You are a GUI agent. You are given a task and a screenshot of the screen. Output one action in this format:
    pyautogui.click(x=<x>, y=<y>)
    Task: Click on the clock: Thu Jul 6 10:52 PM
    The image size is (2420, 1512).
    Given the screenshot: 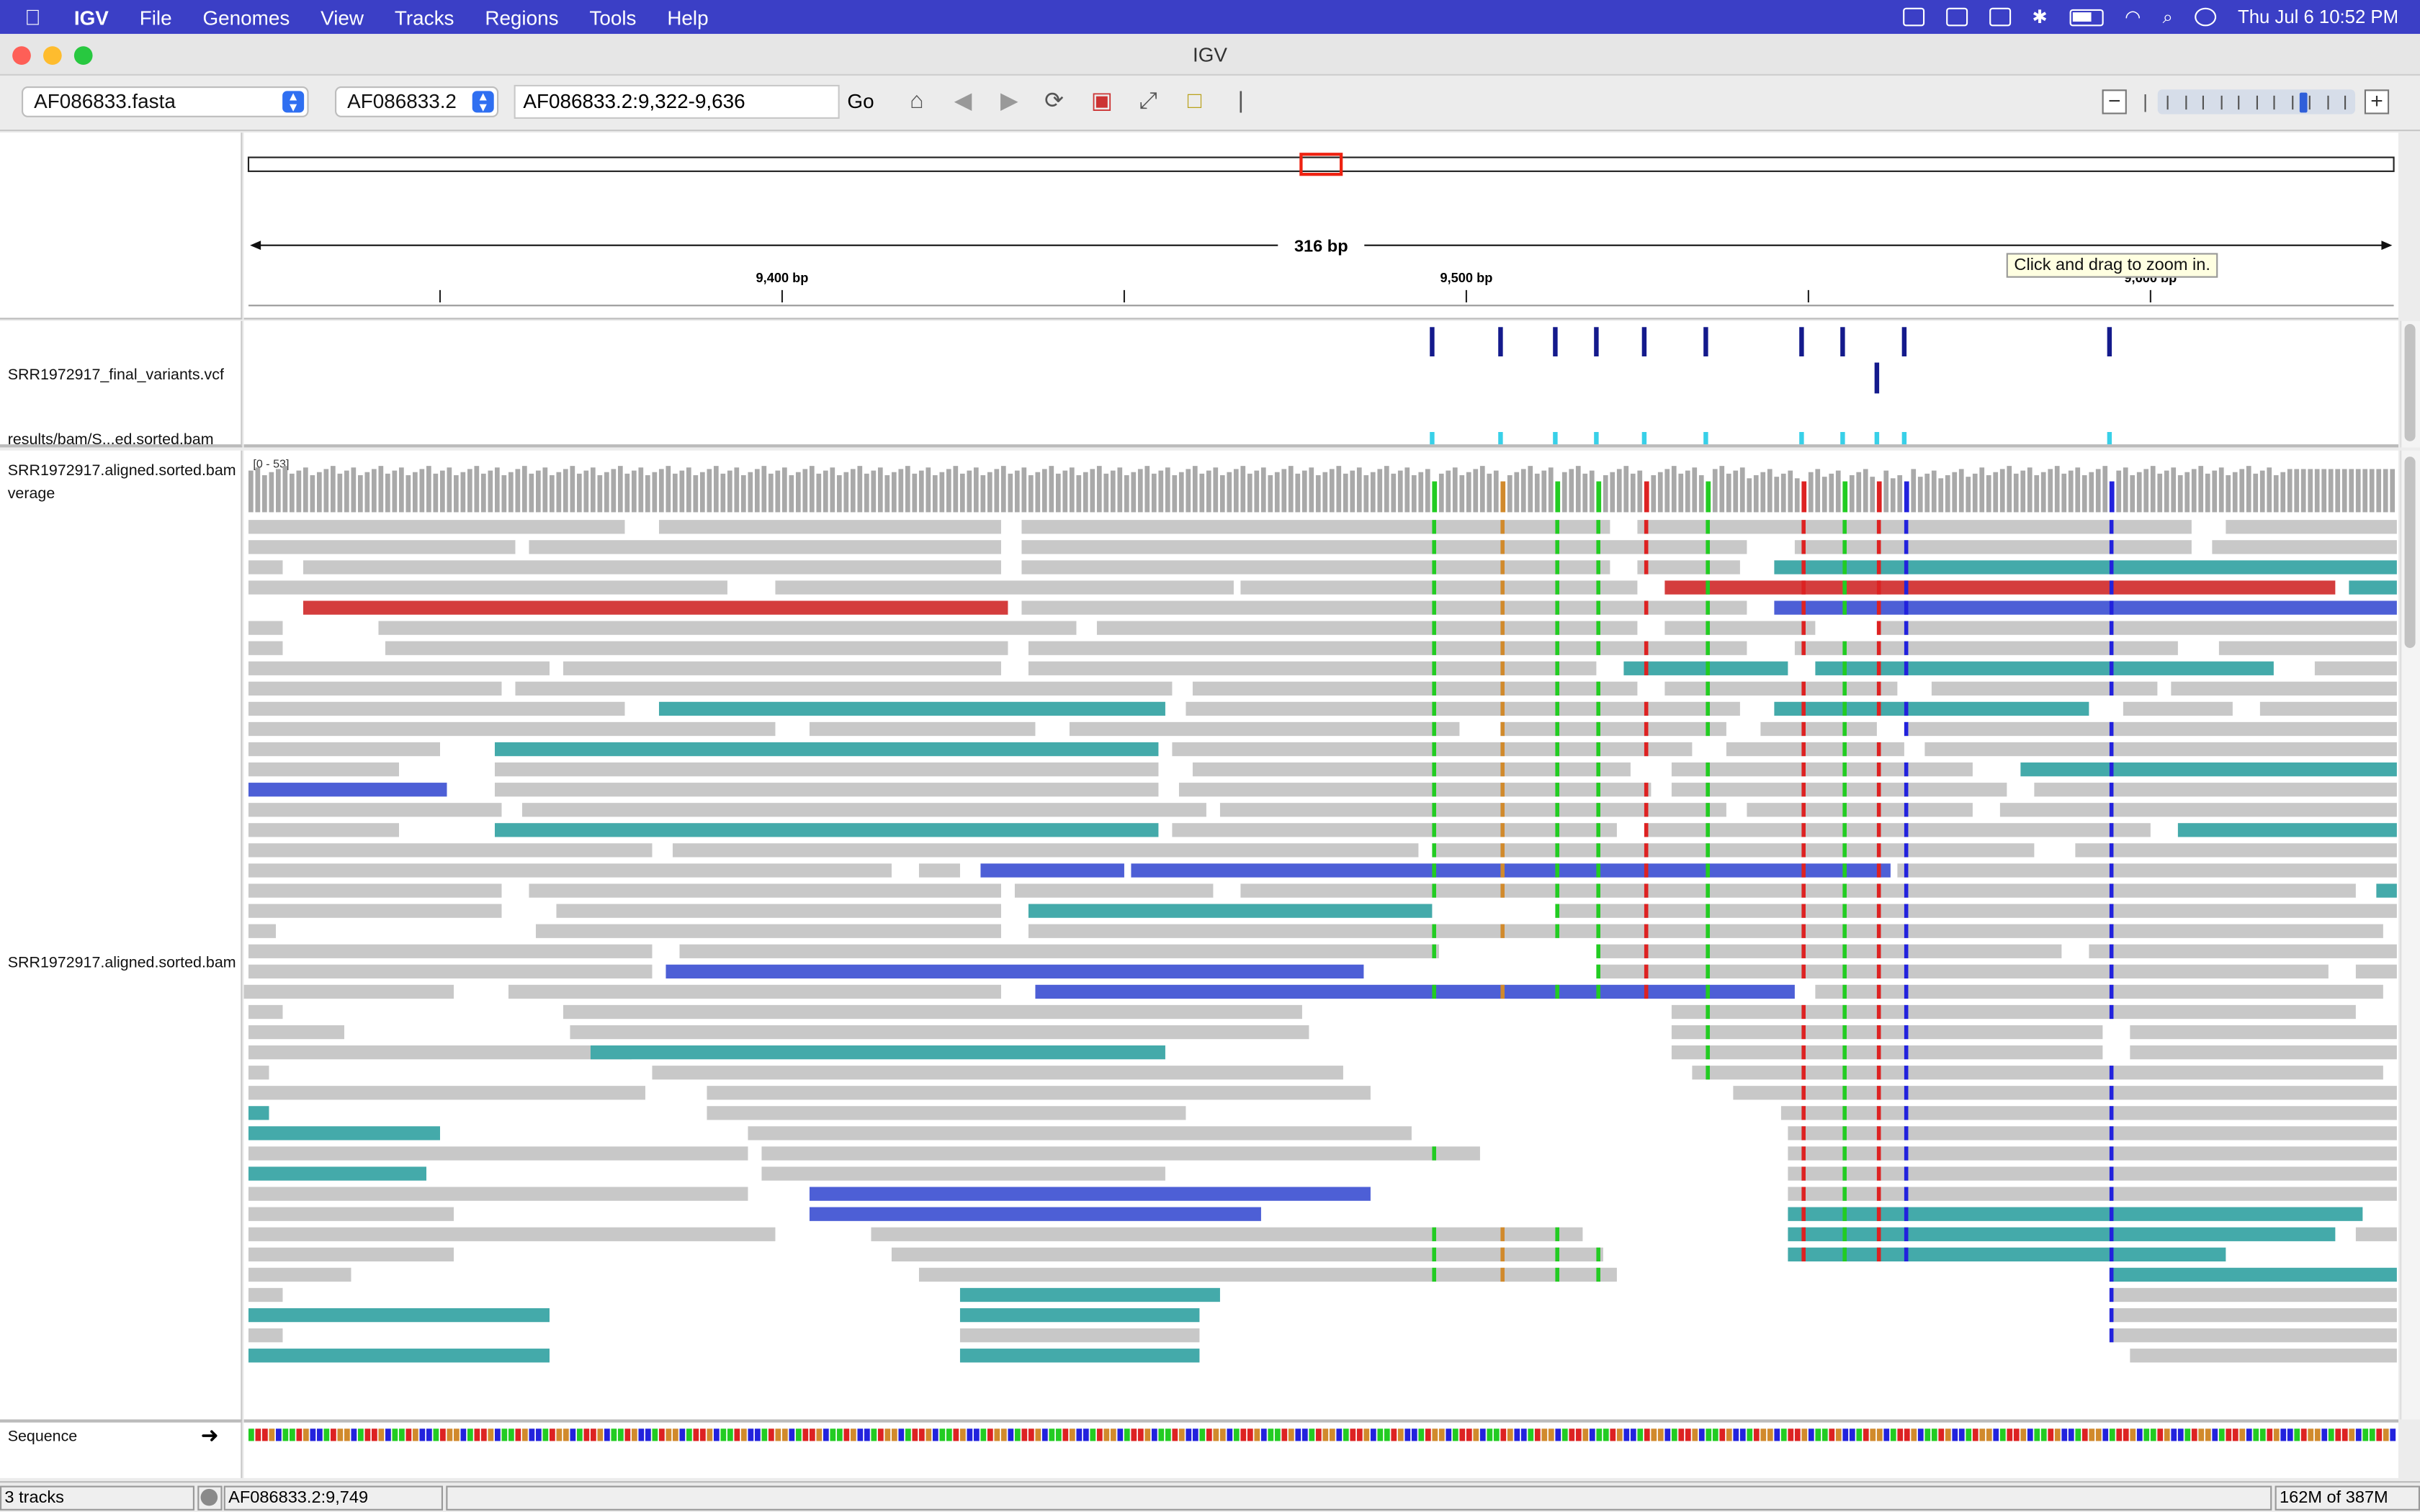 What is the action you would take?
    pyautogui.click(x=2318, y=17)
    